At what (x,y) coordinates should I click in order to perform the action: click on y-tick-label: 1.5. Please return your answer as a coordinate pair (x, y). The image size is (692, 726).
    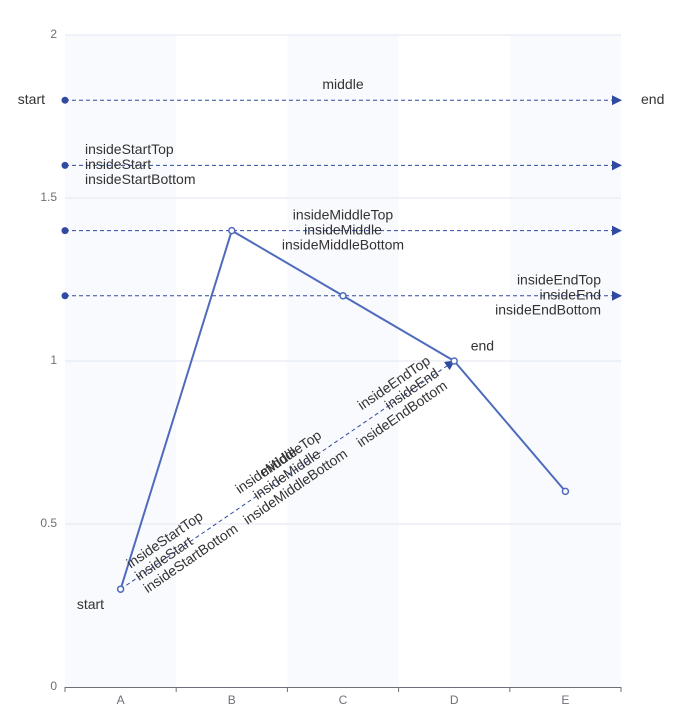
    Looking at the image, I should click on (48, 197).